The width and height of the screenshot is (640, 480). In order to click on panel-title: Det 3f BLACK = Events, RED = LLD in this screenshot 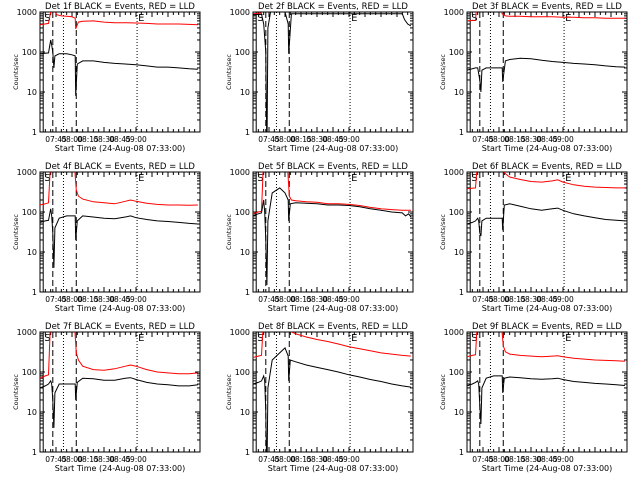, I will do `click(547, 7)`.